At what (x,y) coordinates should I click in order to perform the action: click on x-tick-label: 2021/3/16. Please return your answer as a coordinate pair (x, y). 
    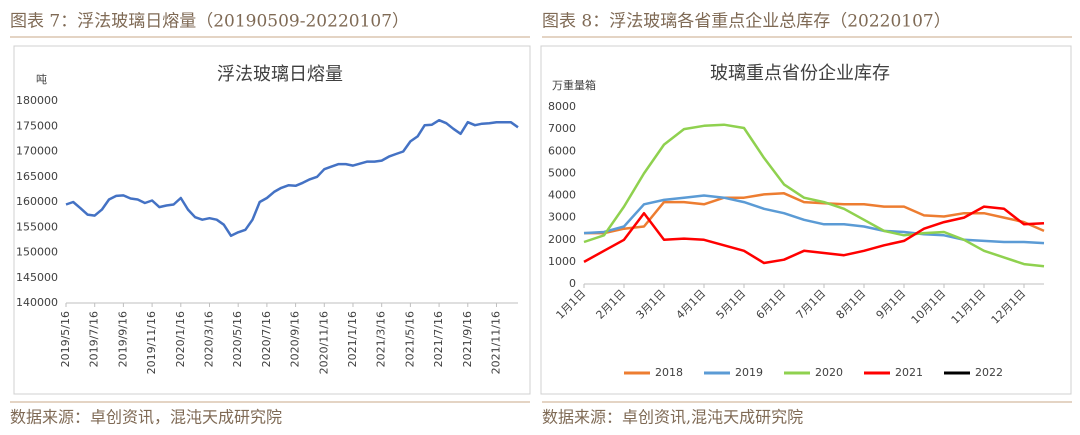
    Looking at the image, I should click on (381, 339).